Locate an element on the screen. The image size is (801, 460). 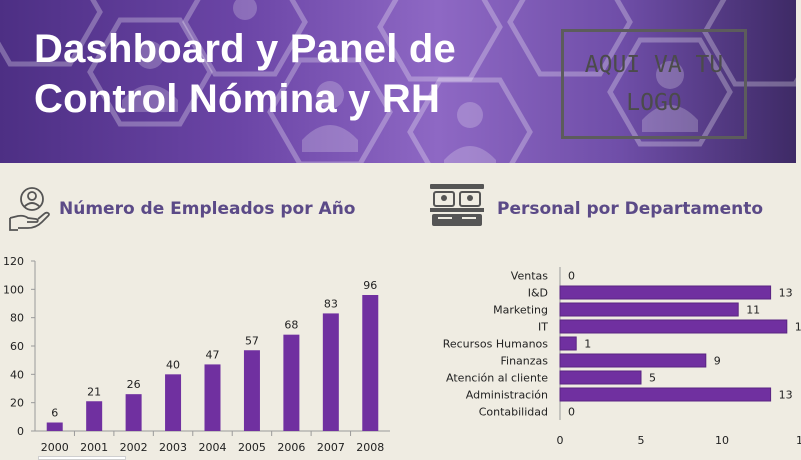
x-tick-label: 2000 is located at coordinates (55, 447).